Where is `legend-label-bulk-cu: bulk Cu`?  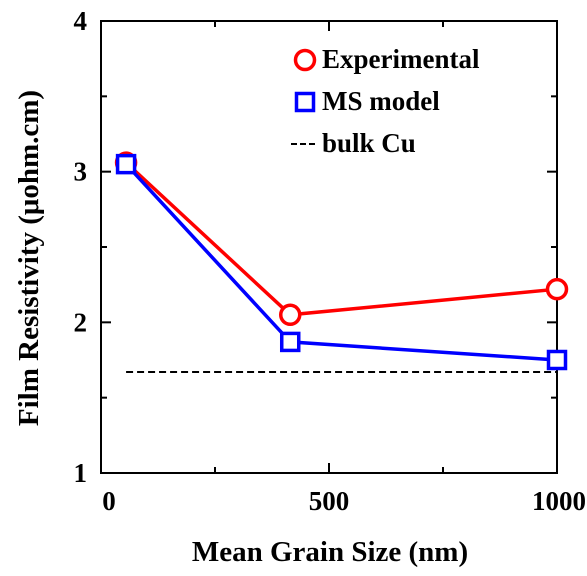
legend-label-bulk-cu: bulk Cu is located at coordinates (369, 143).